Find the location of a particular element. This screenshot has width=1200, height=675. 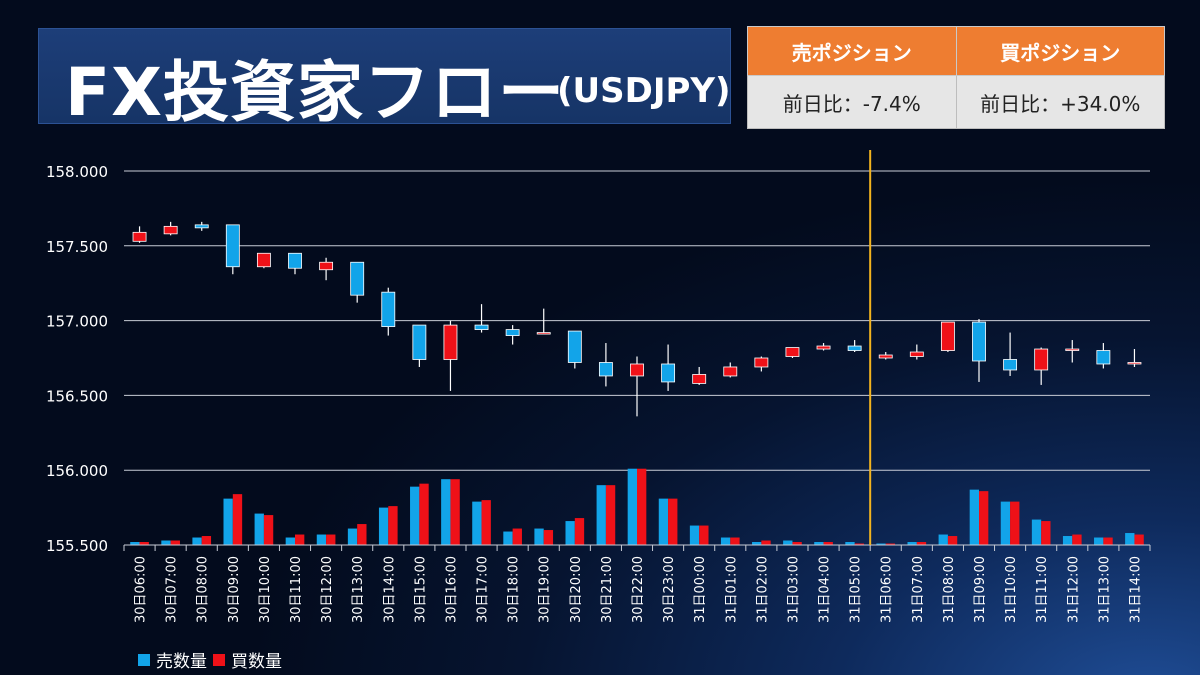

x-tick-label: 31日07:00 is located at coordinates (918, 589).